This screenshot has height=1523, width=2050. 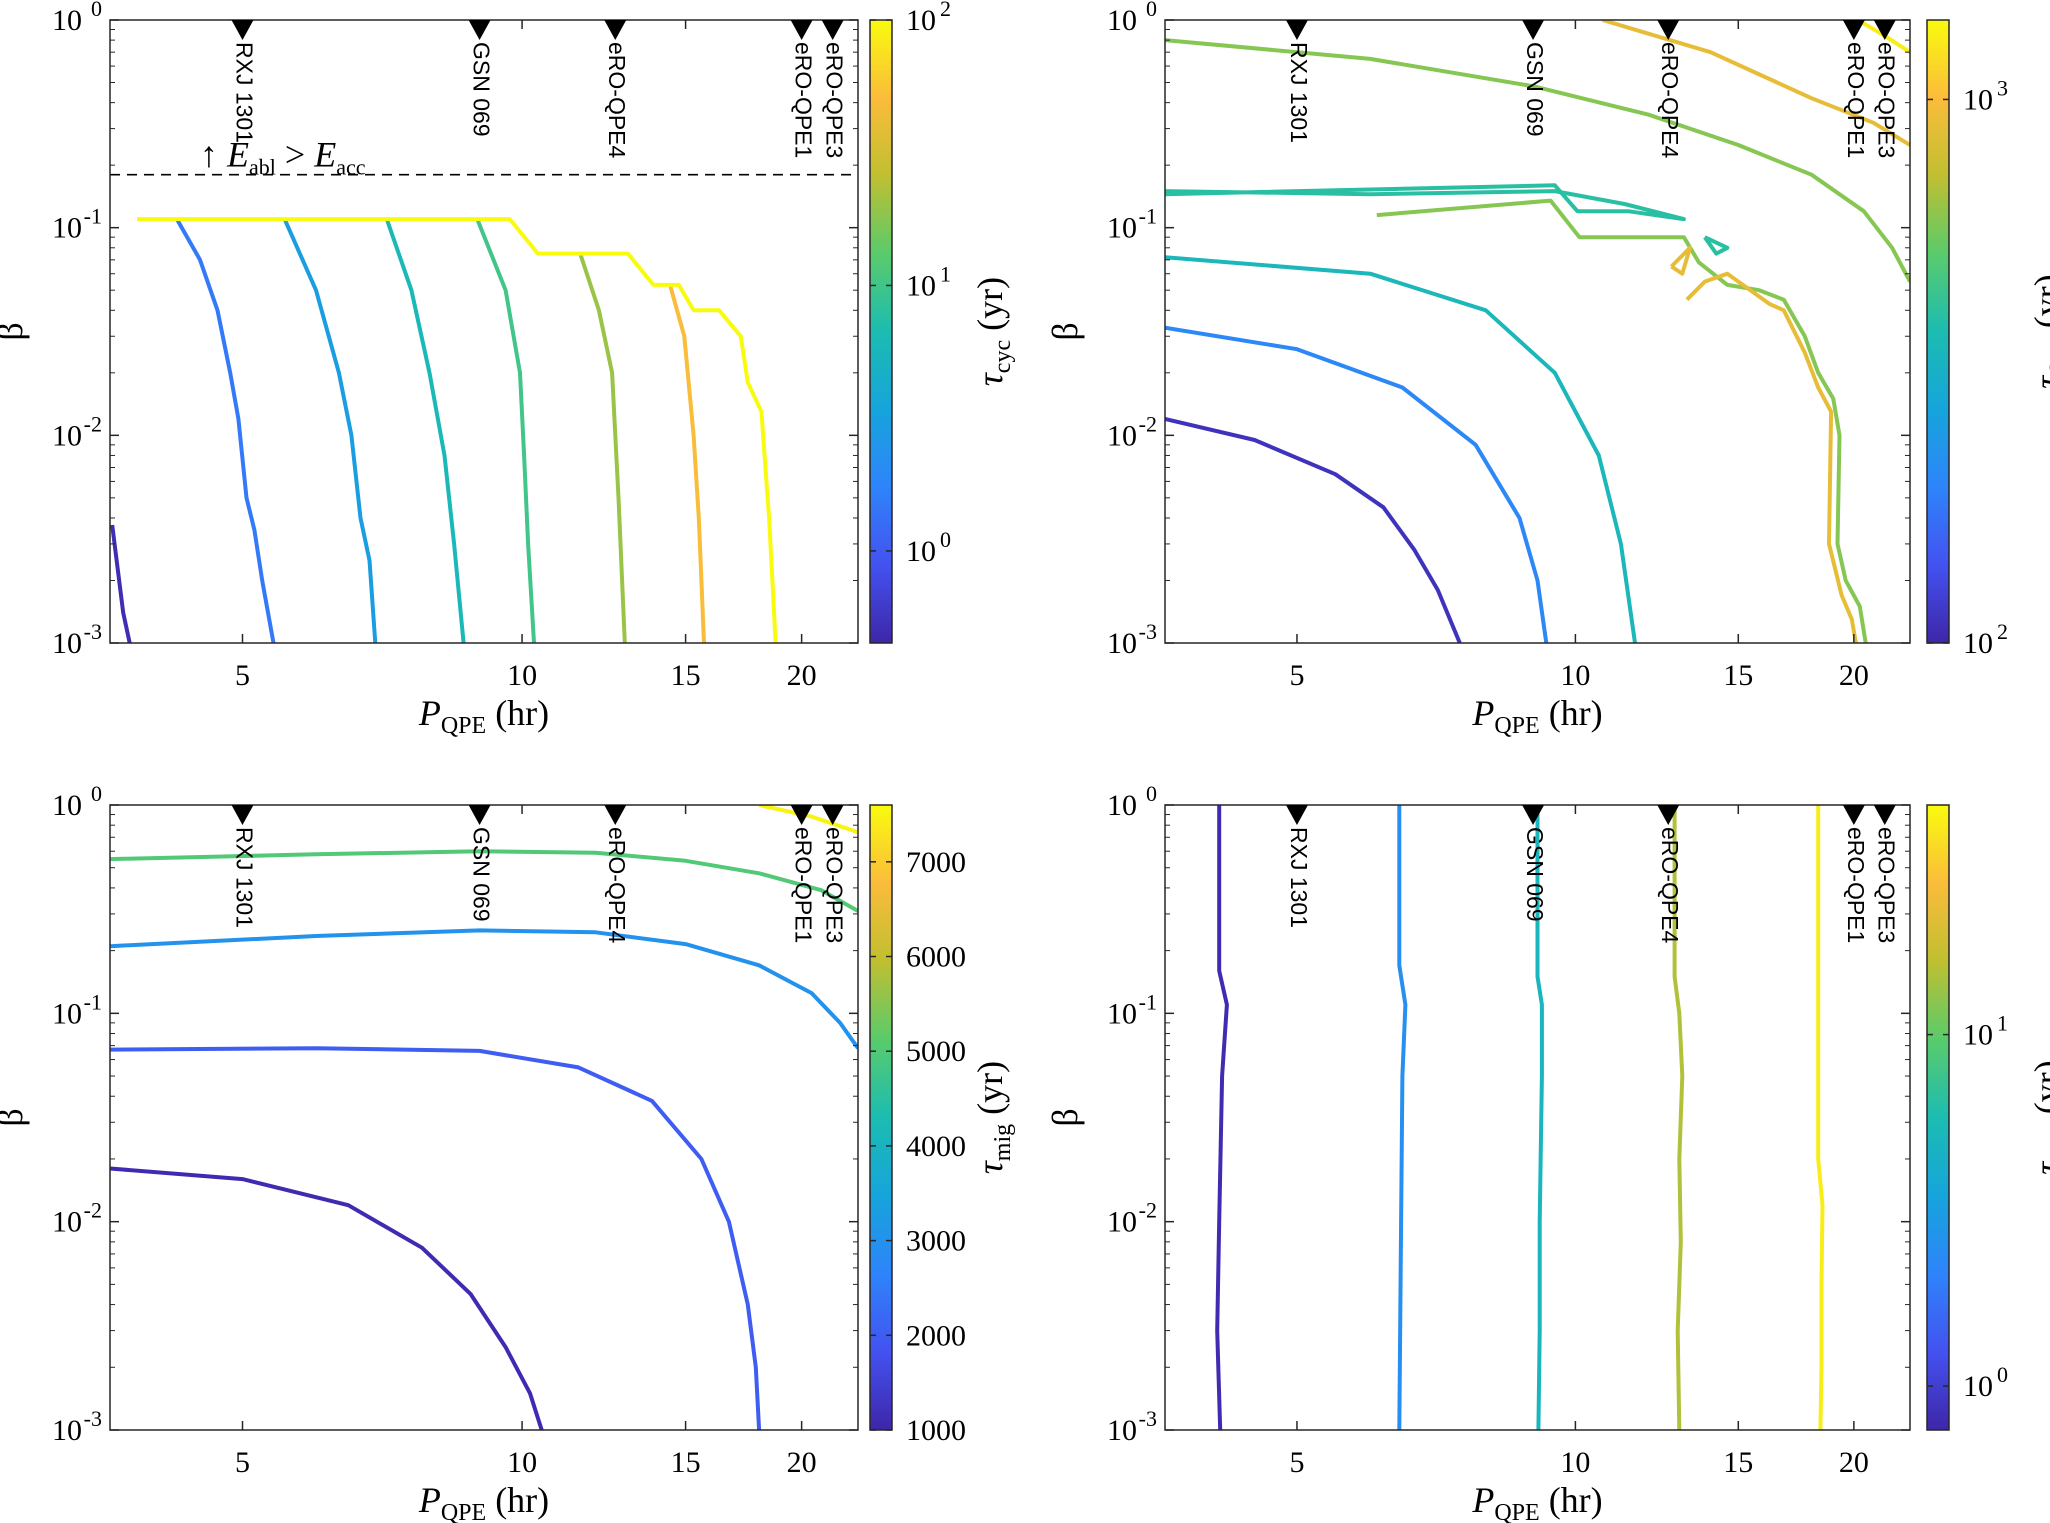 I want to click on colorbar-tick-exponent: 1, so click(x=945, y=273).